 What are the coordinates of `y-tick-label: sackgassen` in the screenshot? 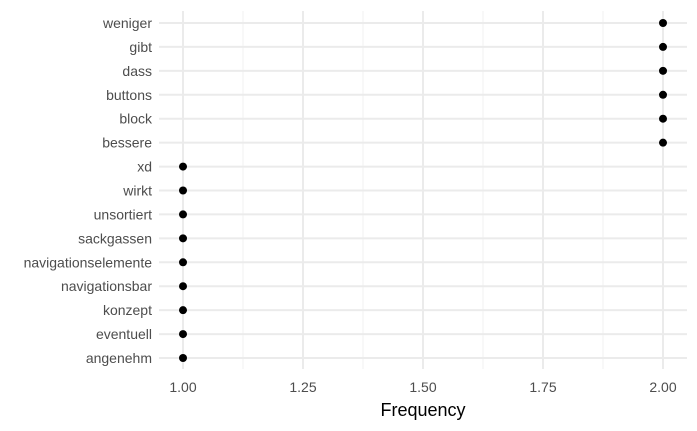 It's located at (115, 238).